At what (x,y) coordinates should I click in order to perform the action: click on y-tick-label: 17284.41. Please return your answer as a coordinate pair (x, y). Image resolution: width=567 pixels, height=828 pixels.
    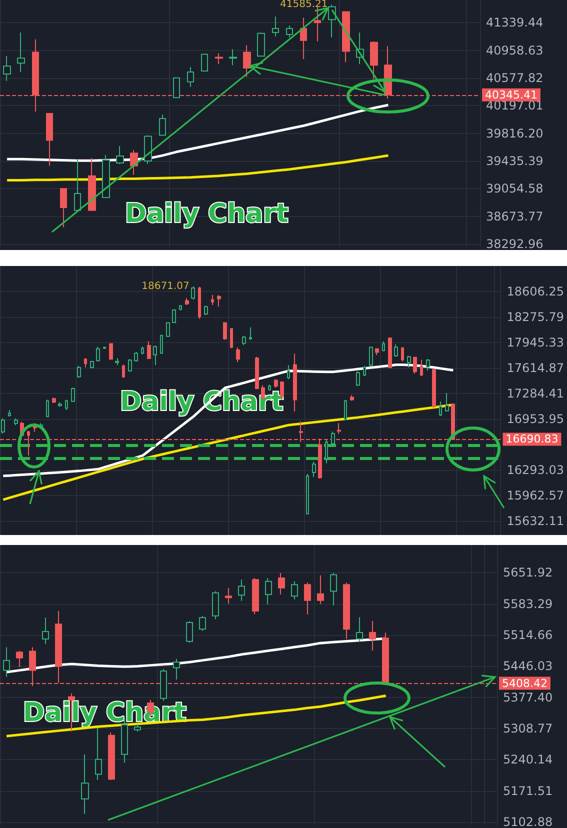
    Looking at the image, I should click on (535, 393).